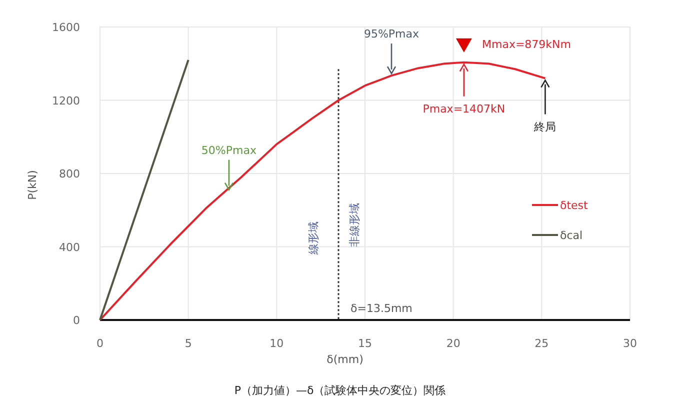 Image resolution: width=680 pixels, height=403 pixels. I want to click on legend-label: δcal, so click(571, 235).